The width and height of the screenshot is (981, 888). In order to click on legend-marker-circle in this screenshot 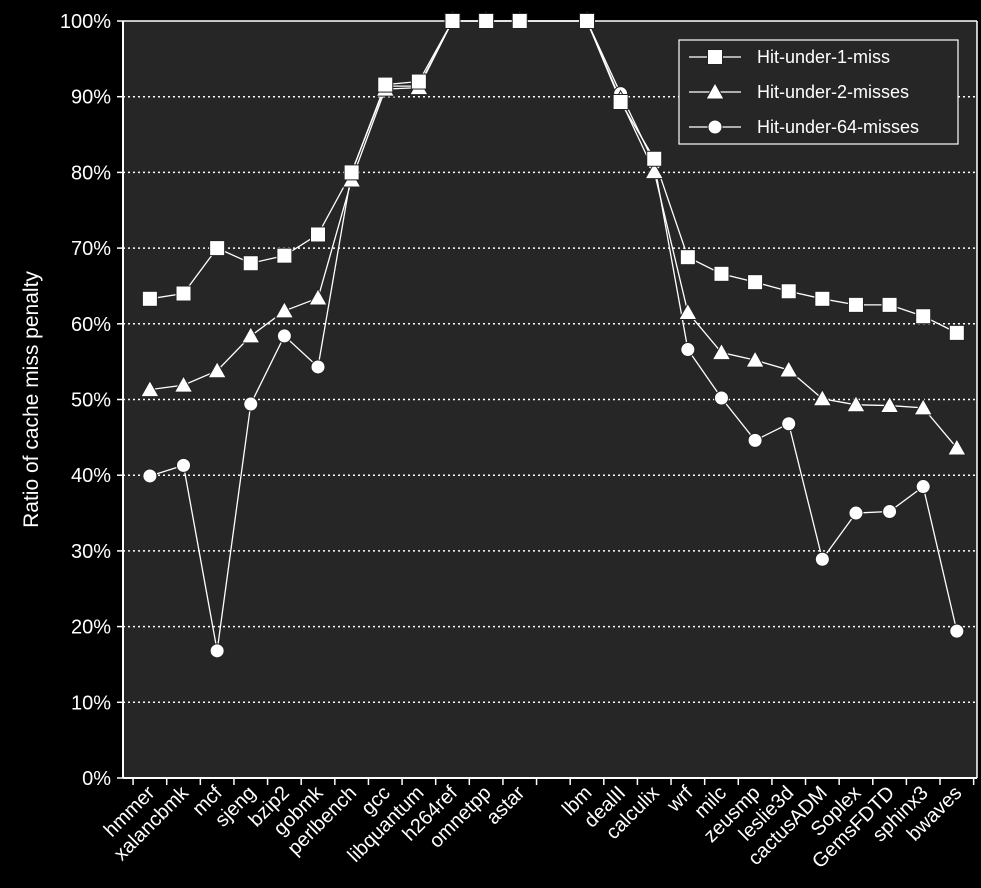, I will do `click(715, 127)`.